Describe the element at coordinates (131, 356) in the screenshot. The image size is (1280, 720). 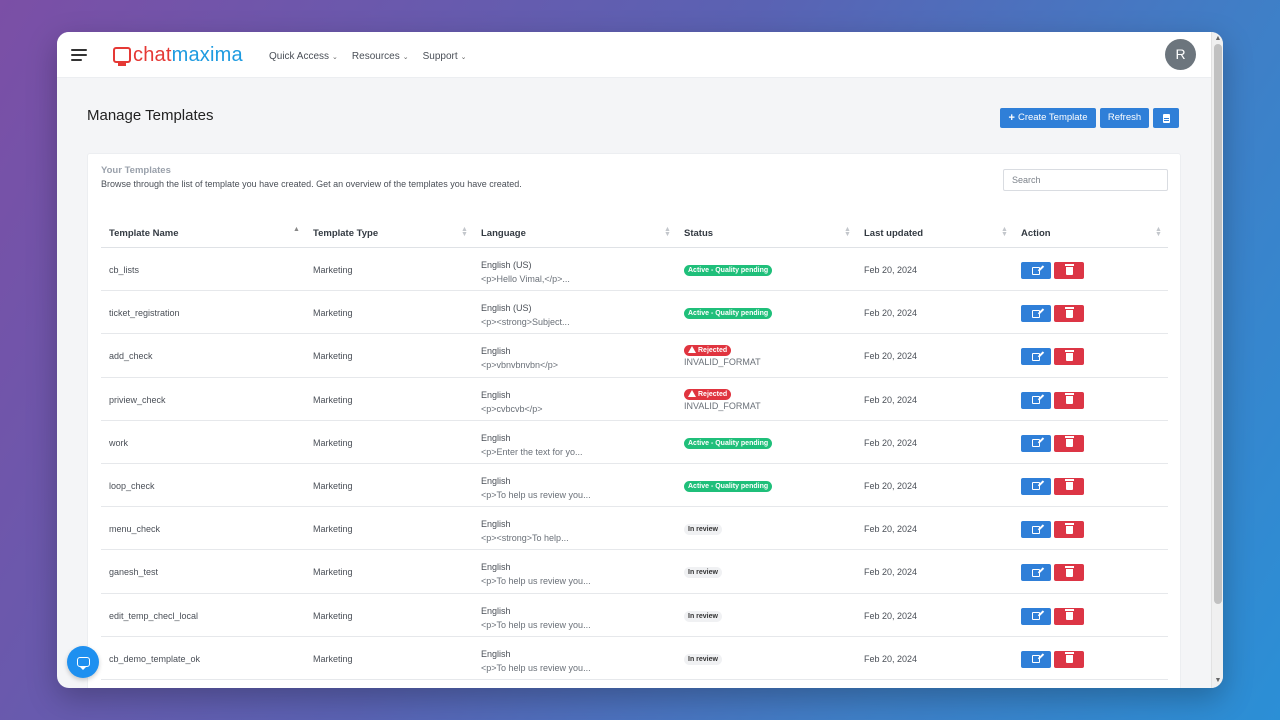
I see `template-name: add_check` at that location.